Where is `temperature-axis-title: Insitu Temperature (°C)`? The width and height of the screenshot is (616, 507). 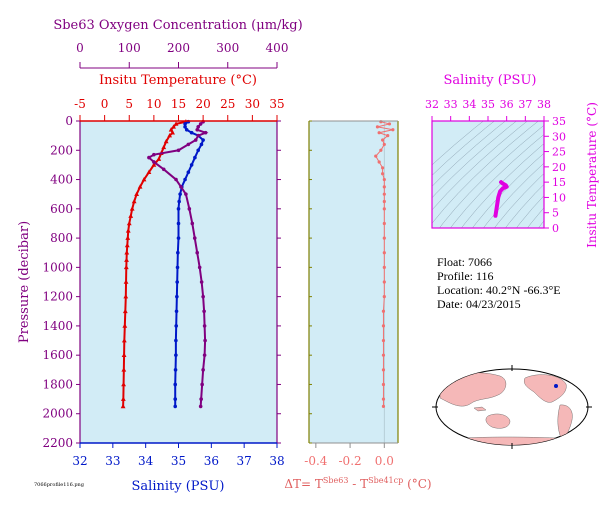
temperature-axis-title: Insitu Temperature (°C) is located at coordinates (178, 80).